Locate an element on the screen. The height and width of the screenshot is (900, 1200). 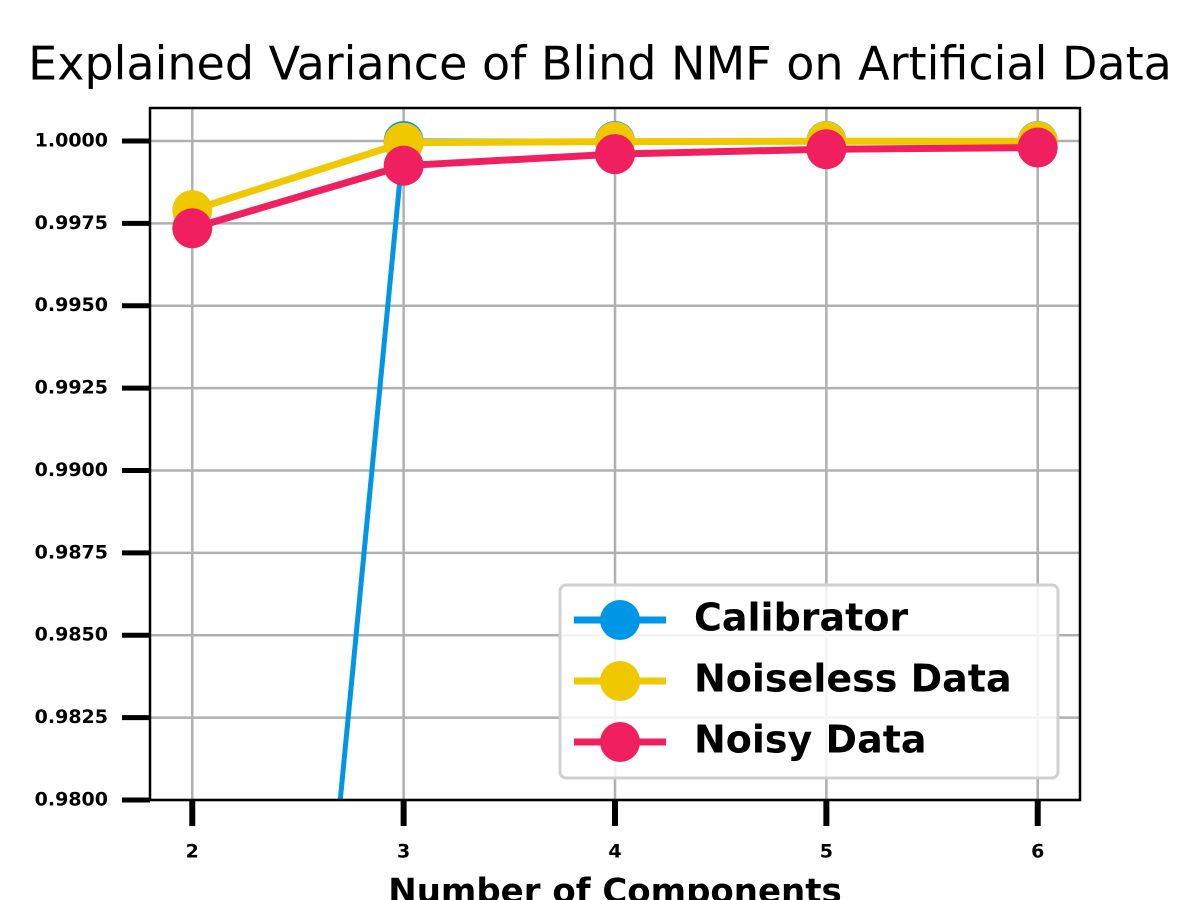
x-tick-label: 5 is located at coordinates (826, 852).